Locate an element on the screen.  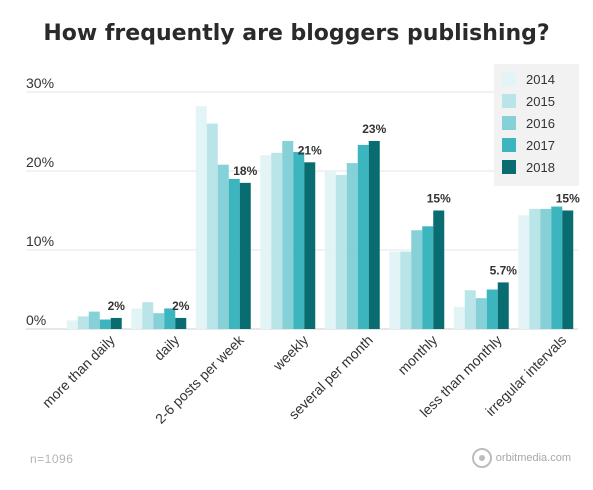
y-tick-label: 30% is located at coordinates (40, 83).